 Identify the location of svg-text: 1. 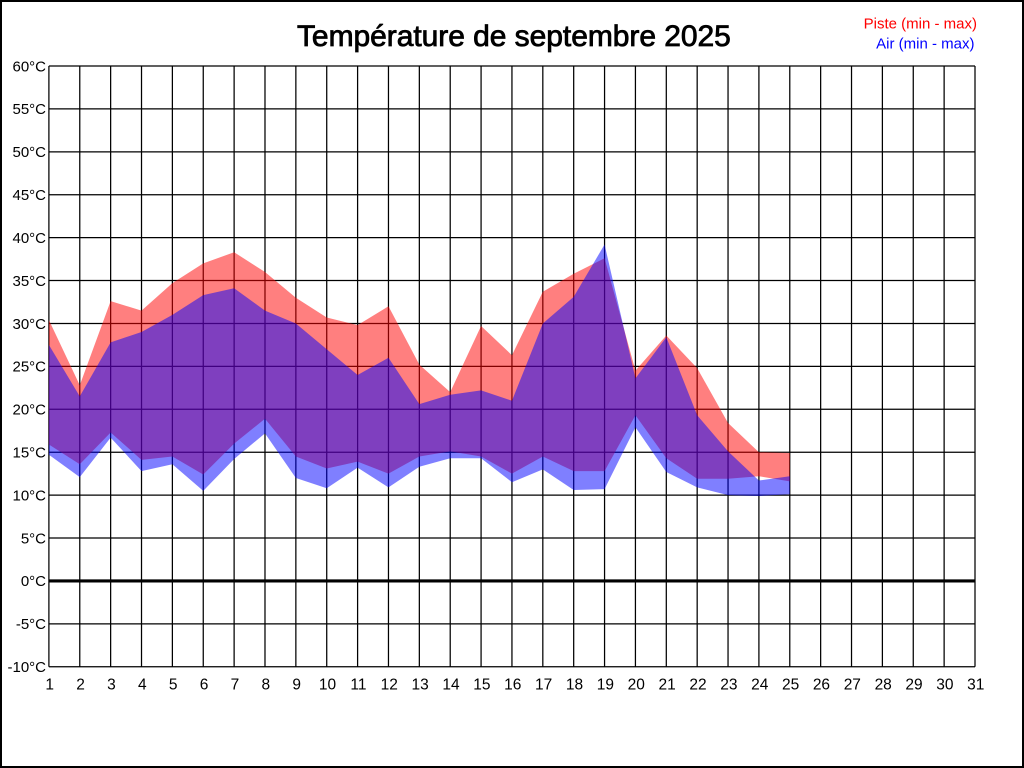
(49, 684).